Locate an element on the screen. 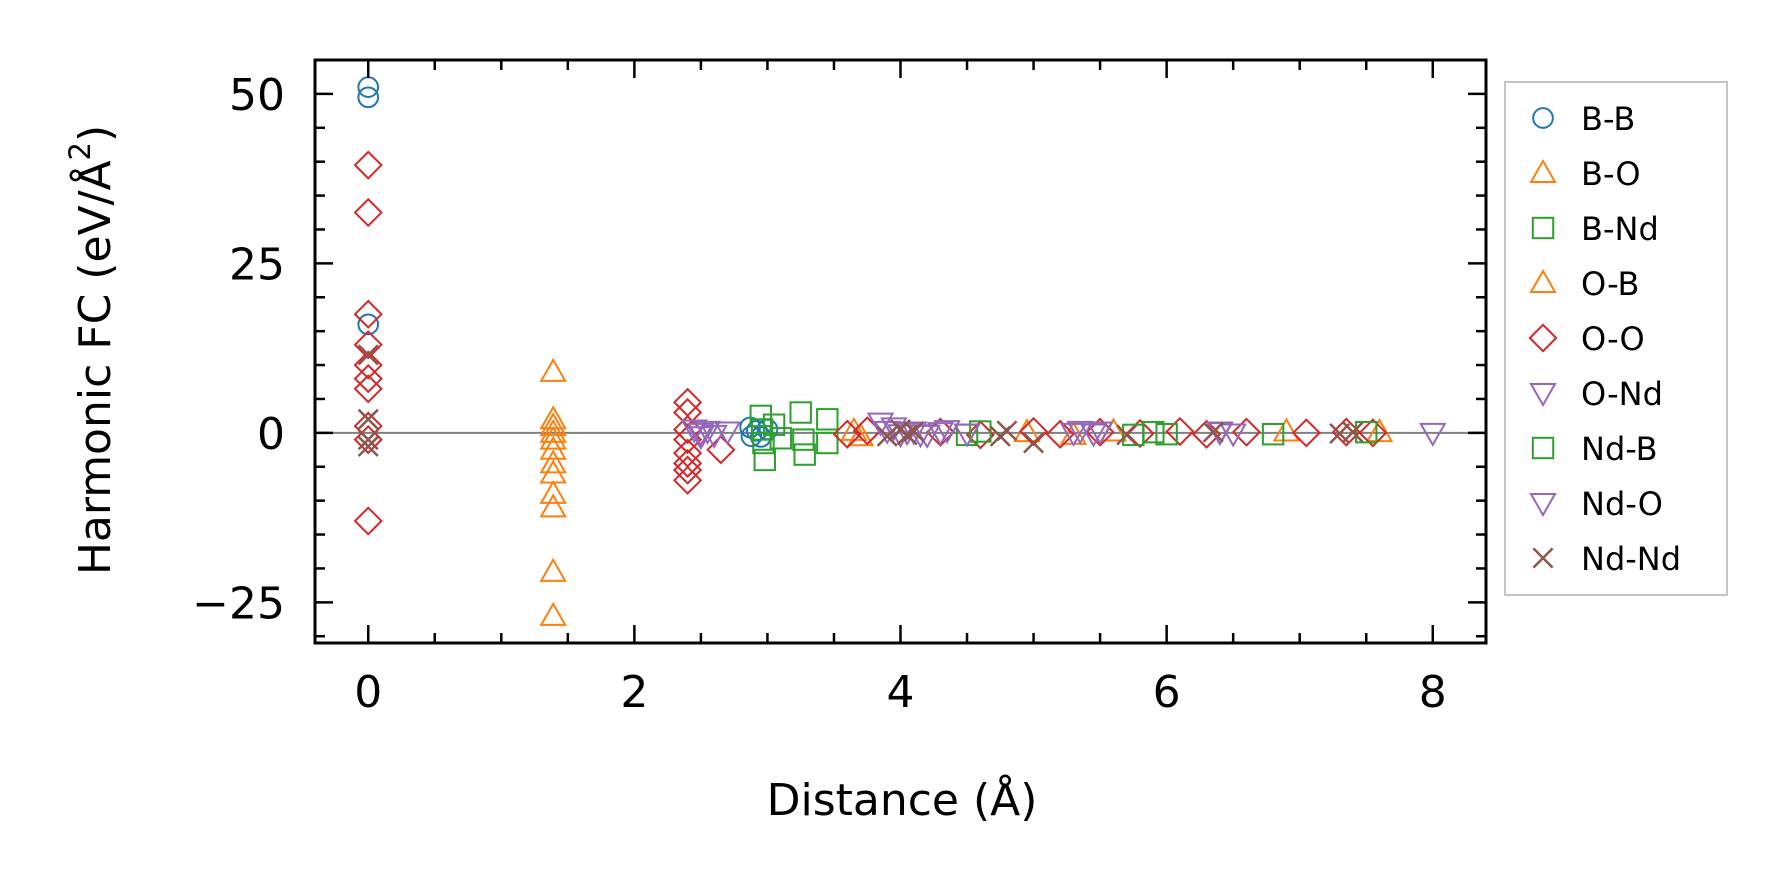  series-b-o is located at coordinates (553, 491).